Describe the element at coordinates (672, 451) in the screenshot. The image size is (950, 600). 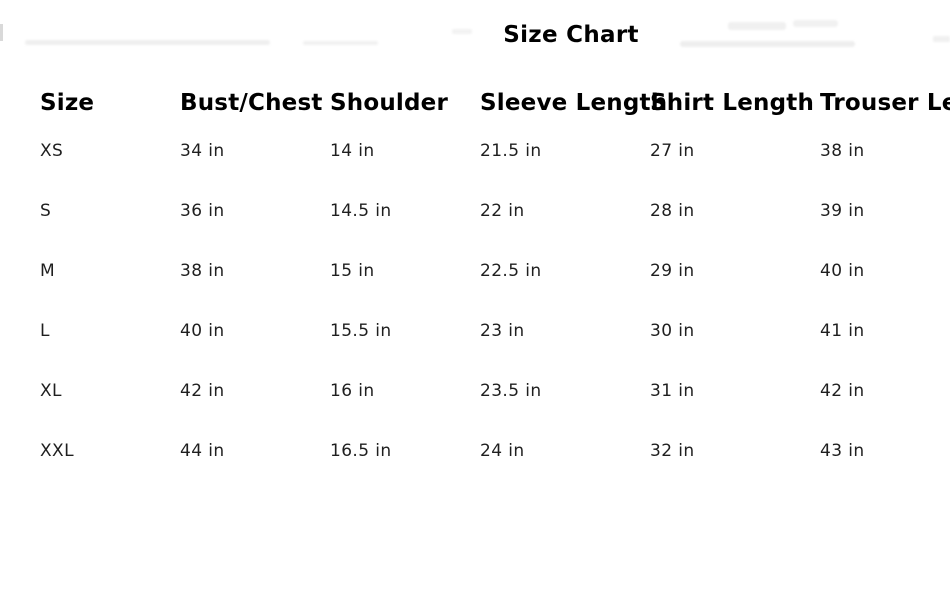
I see `cell-shirt-length: 32 in` at that location.